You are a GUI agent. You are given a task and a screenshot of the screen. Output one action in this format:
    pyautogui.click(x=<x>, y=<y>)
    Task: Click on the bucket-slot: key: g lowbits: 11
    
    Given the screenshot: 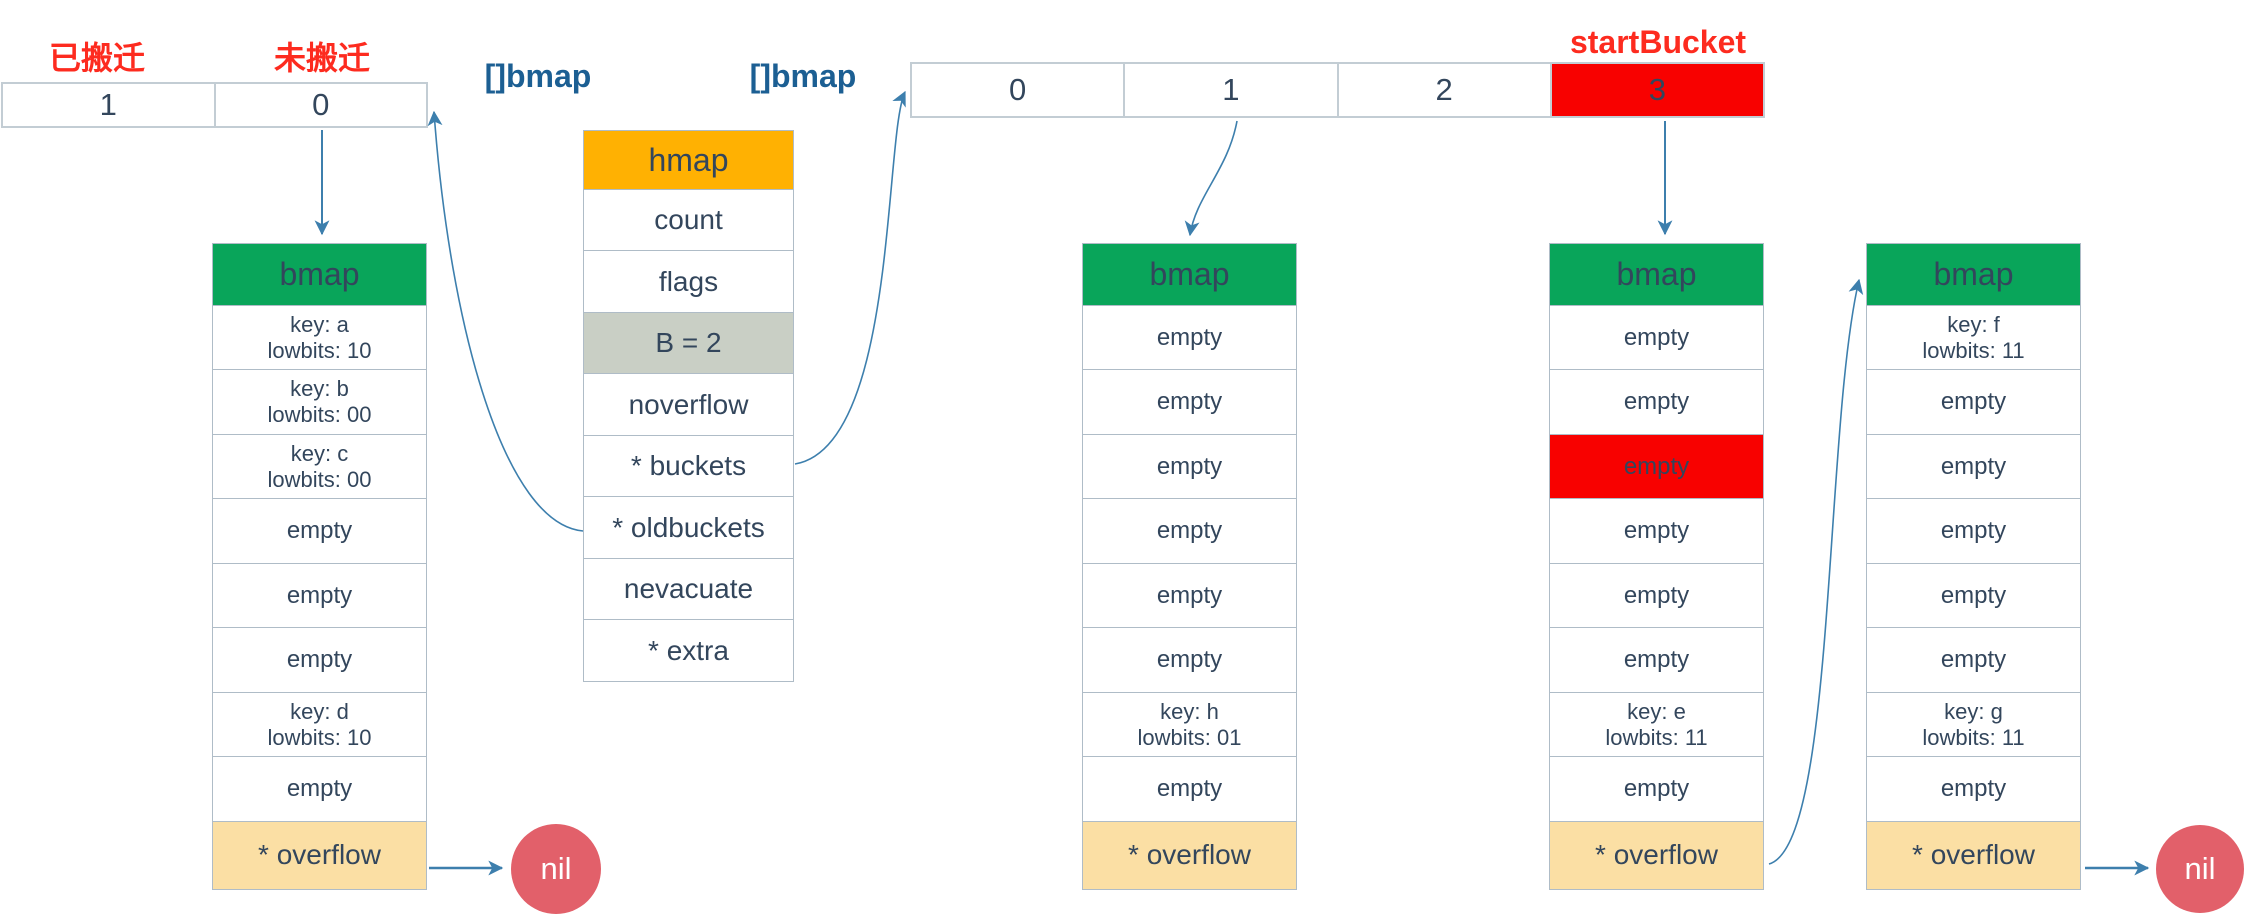 What is the action you would take?
    pyautogui.click(x=1973, y=724)
    